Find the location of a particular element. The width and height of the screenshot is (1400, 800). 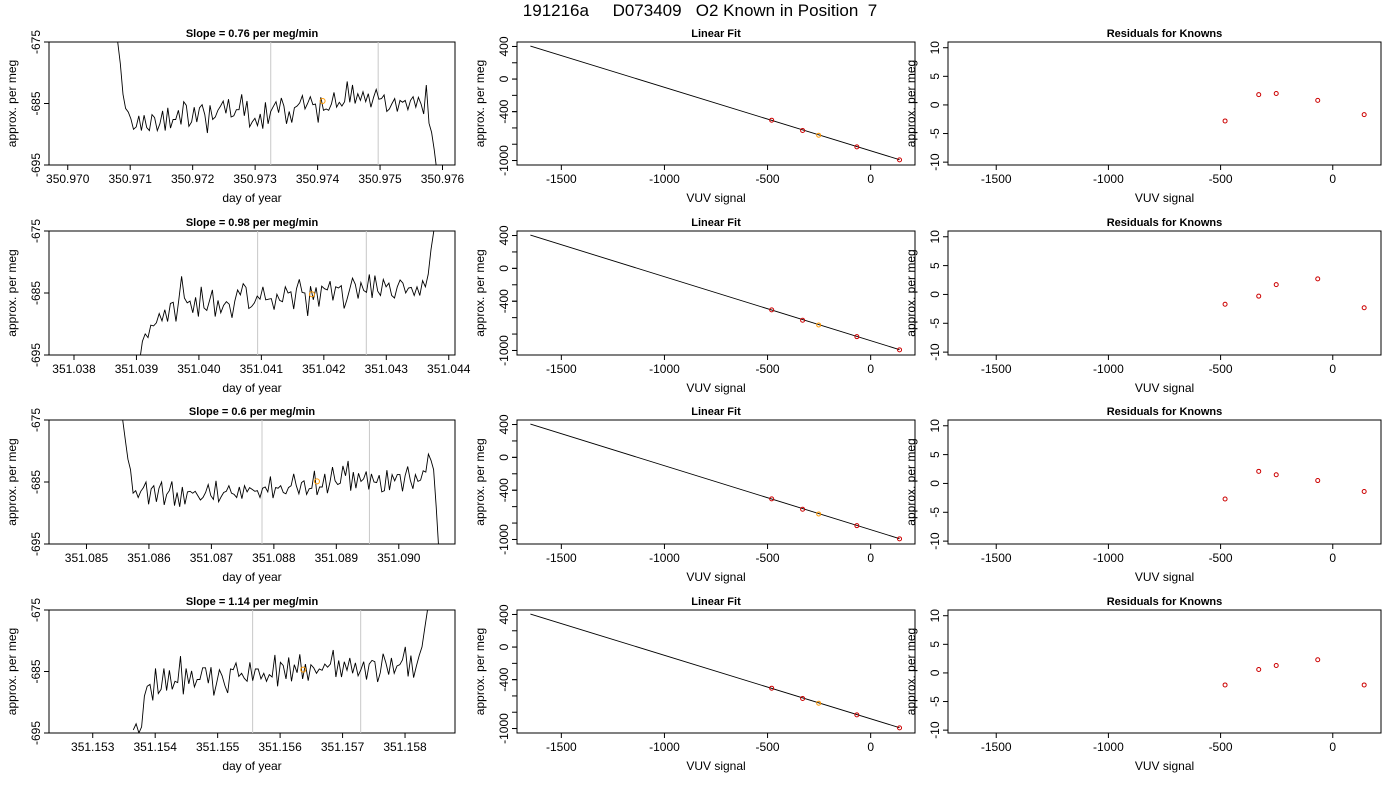

x-tick-label: 350.971 is located at coordinates (131, 179).